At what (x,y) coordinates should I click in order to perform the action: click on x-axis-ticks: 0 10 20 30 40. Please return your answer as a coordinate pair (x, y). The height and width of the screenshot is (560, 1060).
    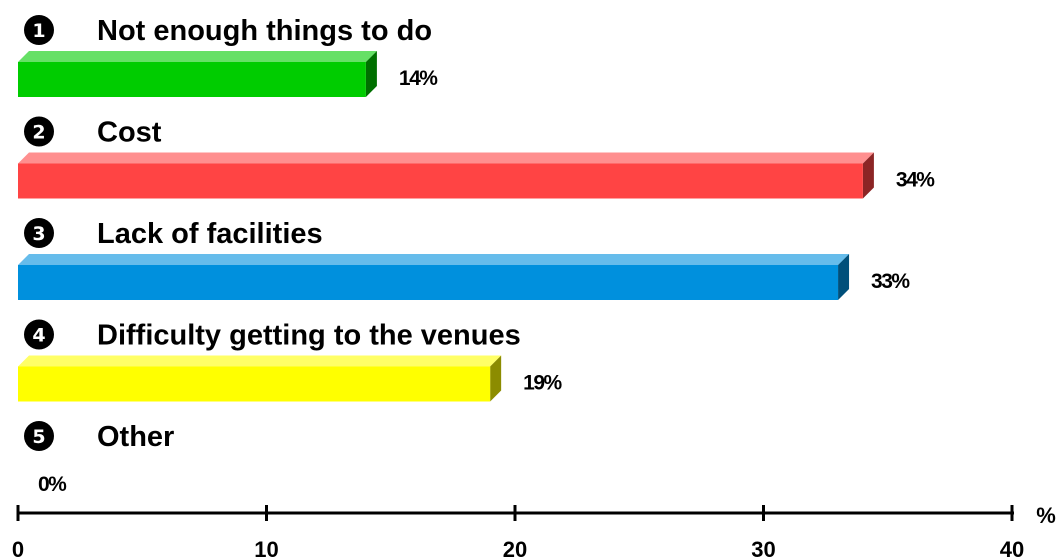
    Looking at the image, I should click on (518, 532).